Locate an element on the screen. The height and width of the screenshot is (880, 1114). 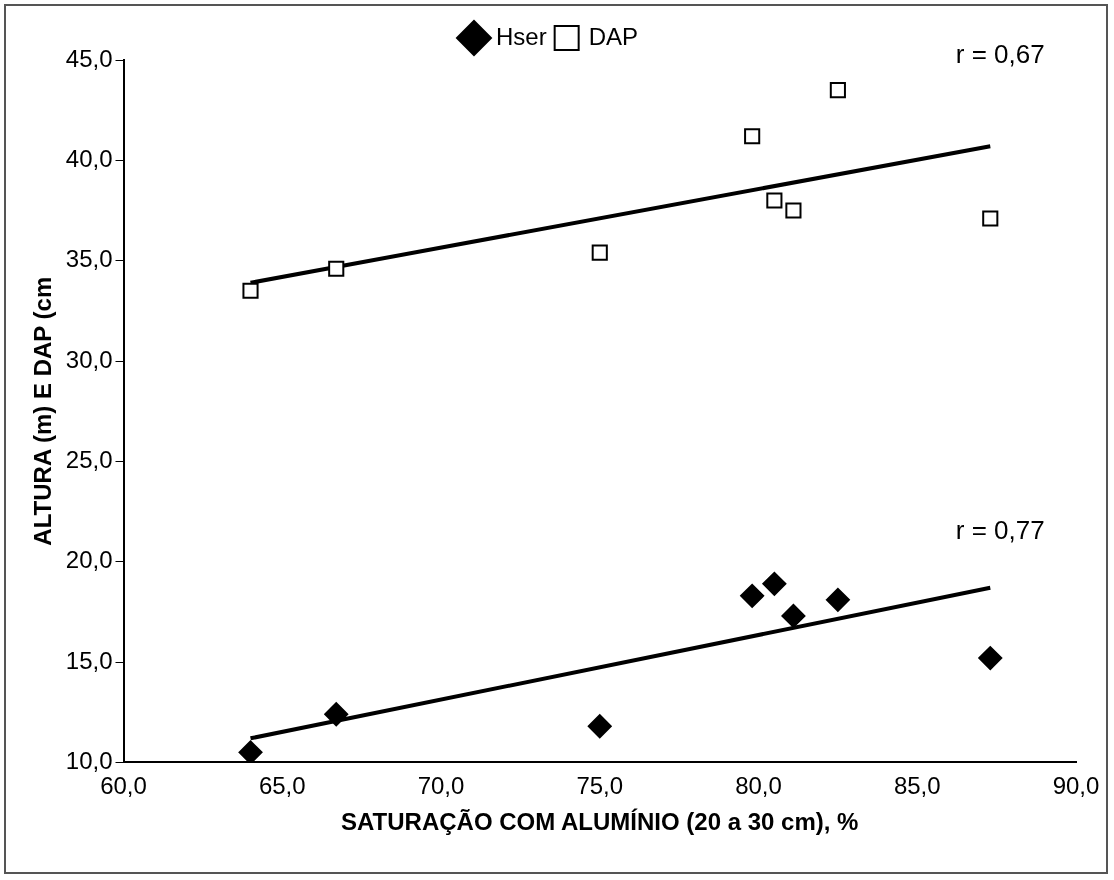
y-tick-label: 25,0 is located at coordinates (89, 459).